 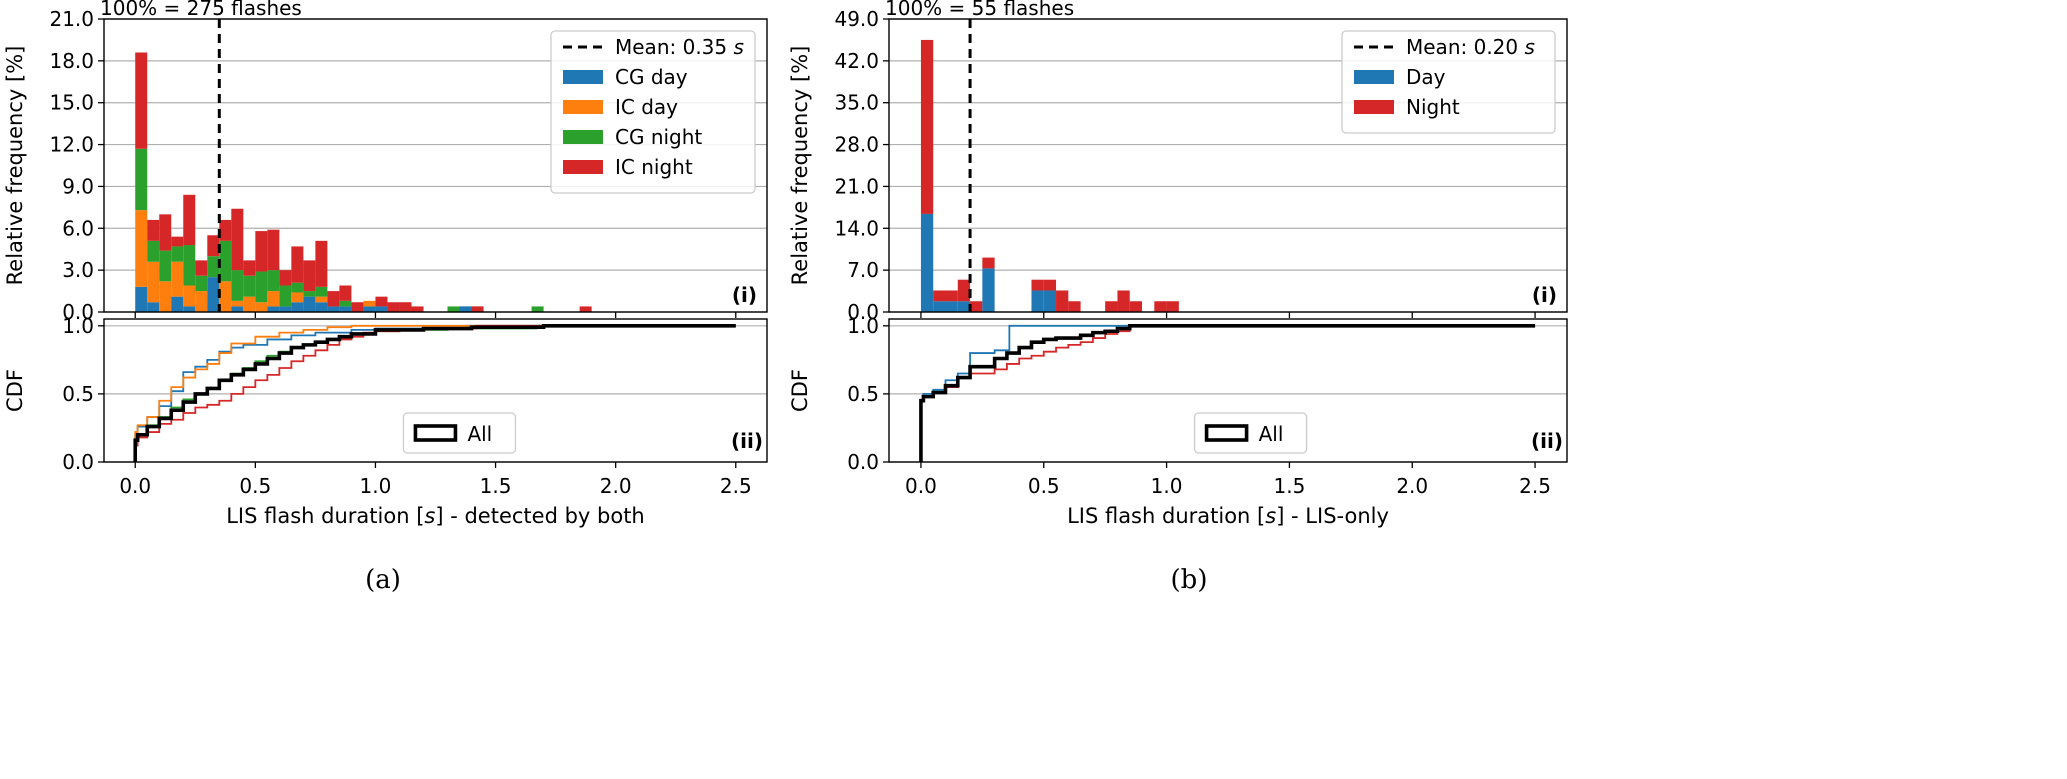 I want to click on hist-legend, so click(x=1448, y=82).